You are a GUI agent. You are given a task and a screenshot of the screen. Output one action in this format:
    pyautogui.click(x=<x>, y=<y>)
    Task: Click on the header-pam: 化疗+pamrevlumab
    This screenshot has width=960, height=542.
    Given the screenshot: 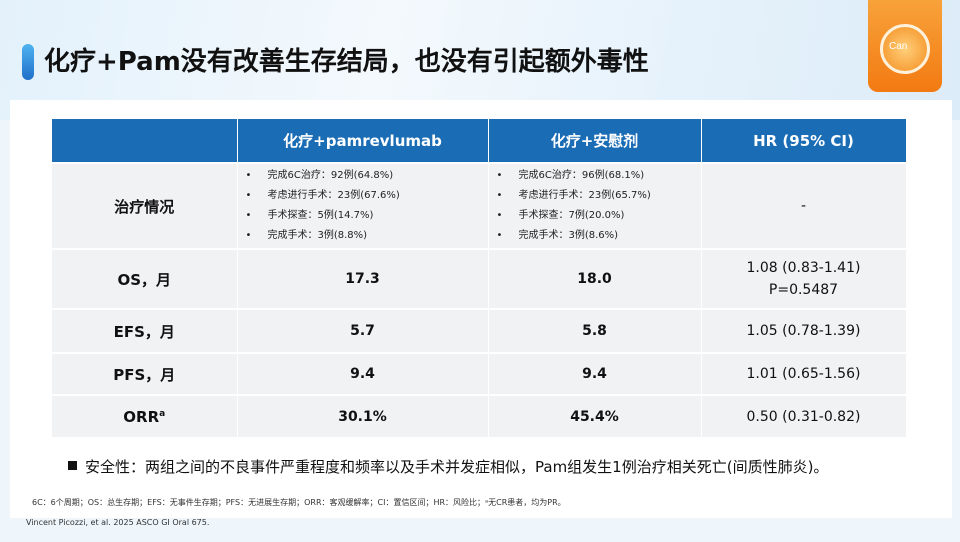 What is the action you would take?
    pyautogui.click(x=363, y=141)
    